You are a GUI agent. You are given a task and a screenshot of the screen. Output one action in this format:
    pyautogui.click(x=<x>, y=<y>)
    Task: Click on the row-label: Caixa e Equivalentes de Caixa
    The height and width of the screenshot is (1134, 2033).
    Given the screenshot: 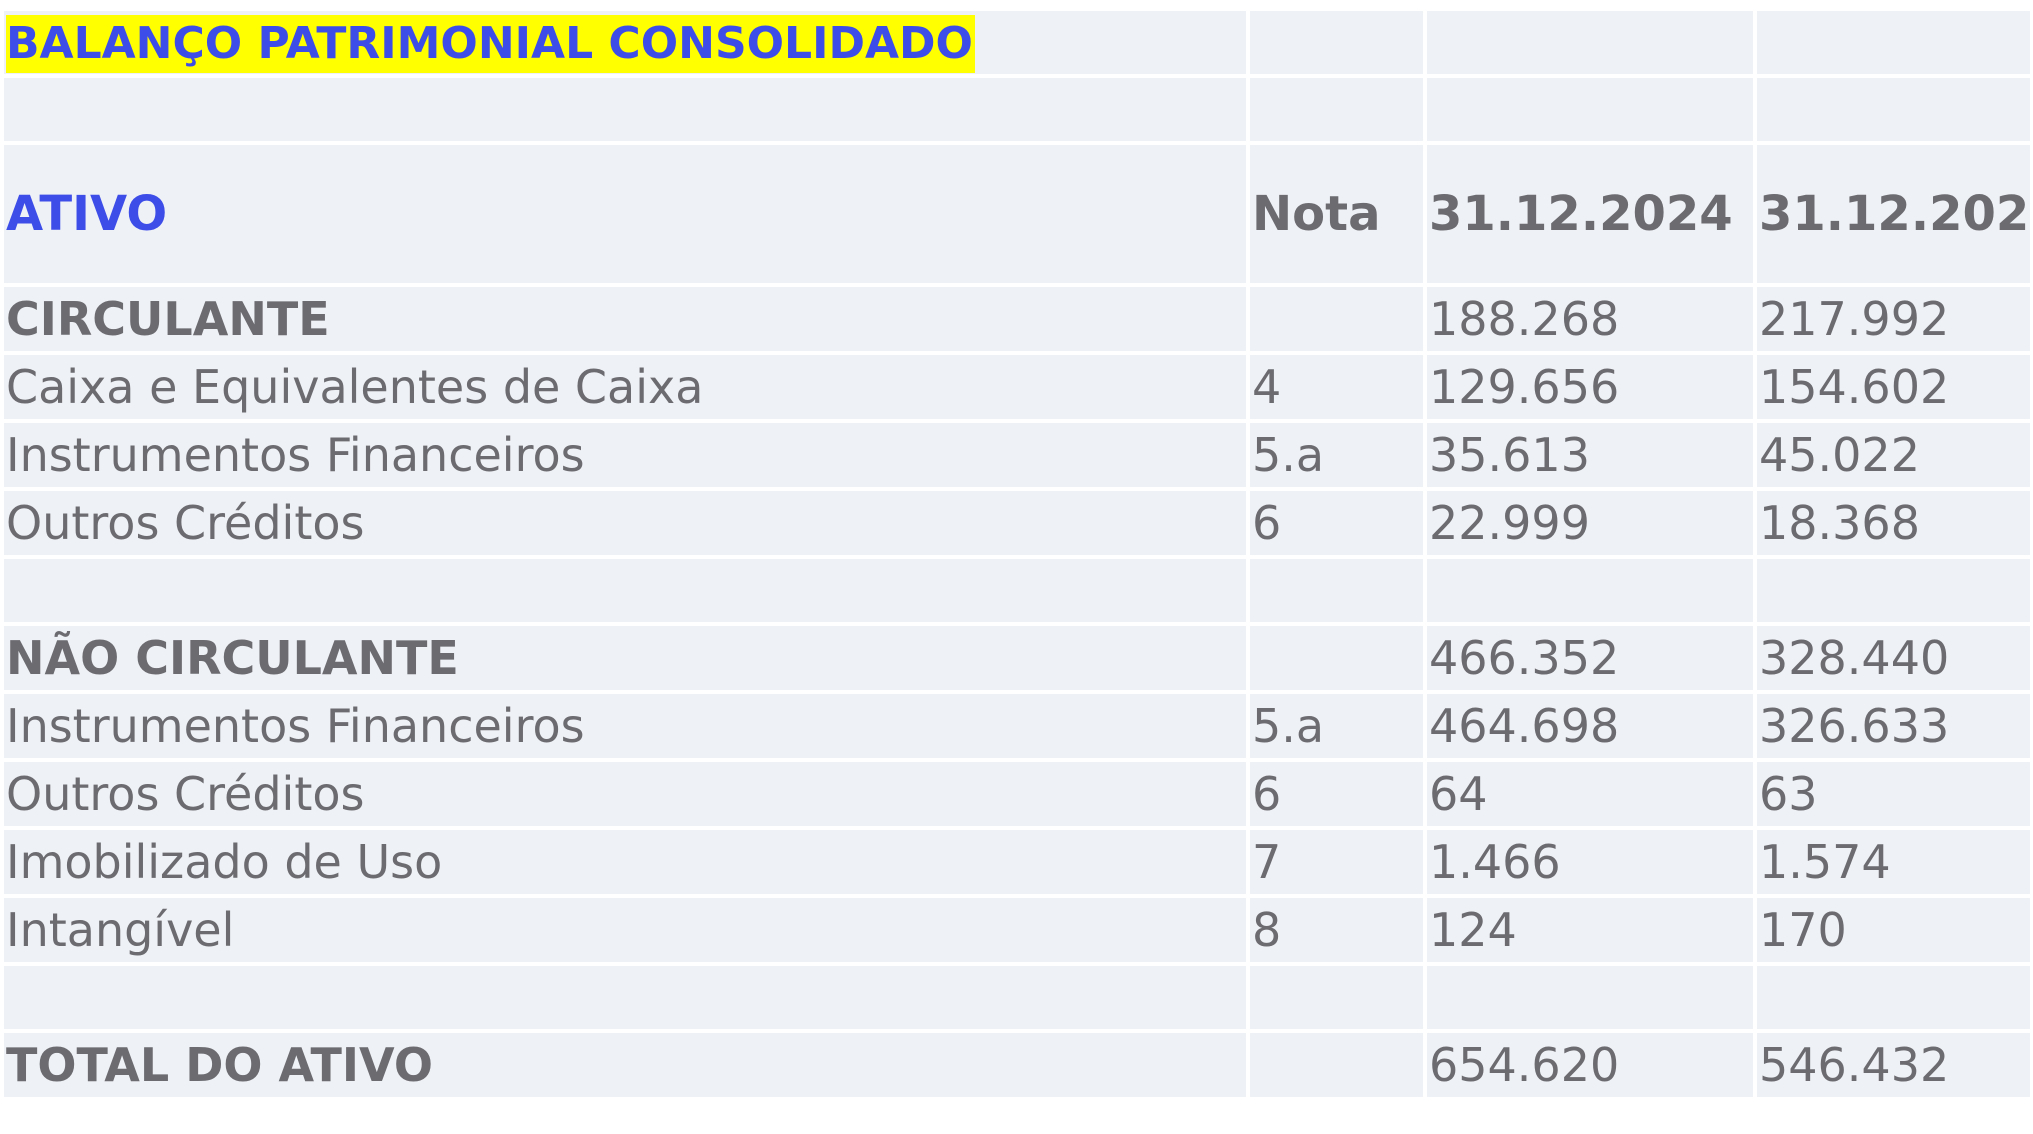 What is the action you would take?
    pyautogui.click(x=627, y=389)
    